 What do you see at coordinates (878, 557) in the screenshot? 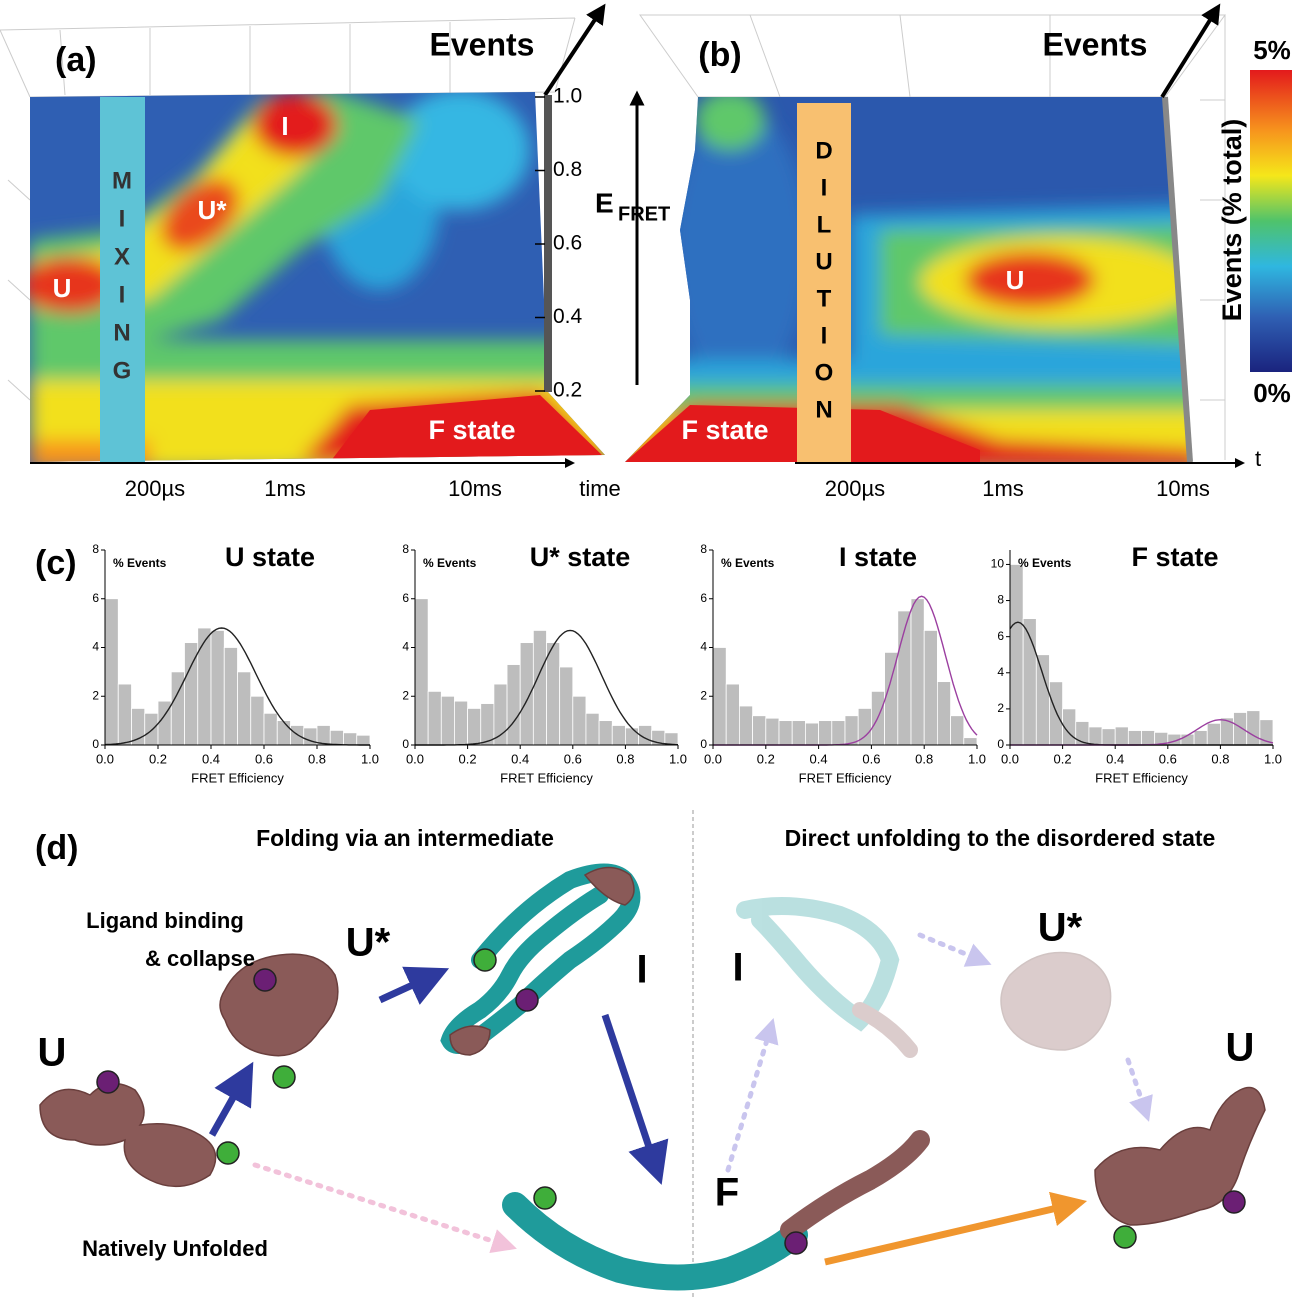
I see `chart-title: I state` at bounding box center [878, 557].